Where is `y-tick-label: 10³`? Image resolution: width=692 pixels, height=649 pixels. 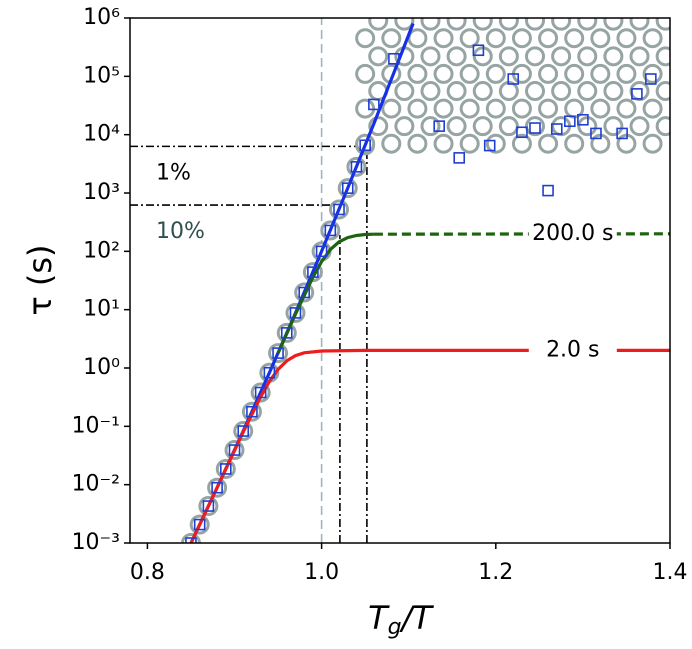
y-tick-label: 10³ is located at coordinates (101, 192).